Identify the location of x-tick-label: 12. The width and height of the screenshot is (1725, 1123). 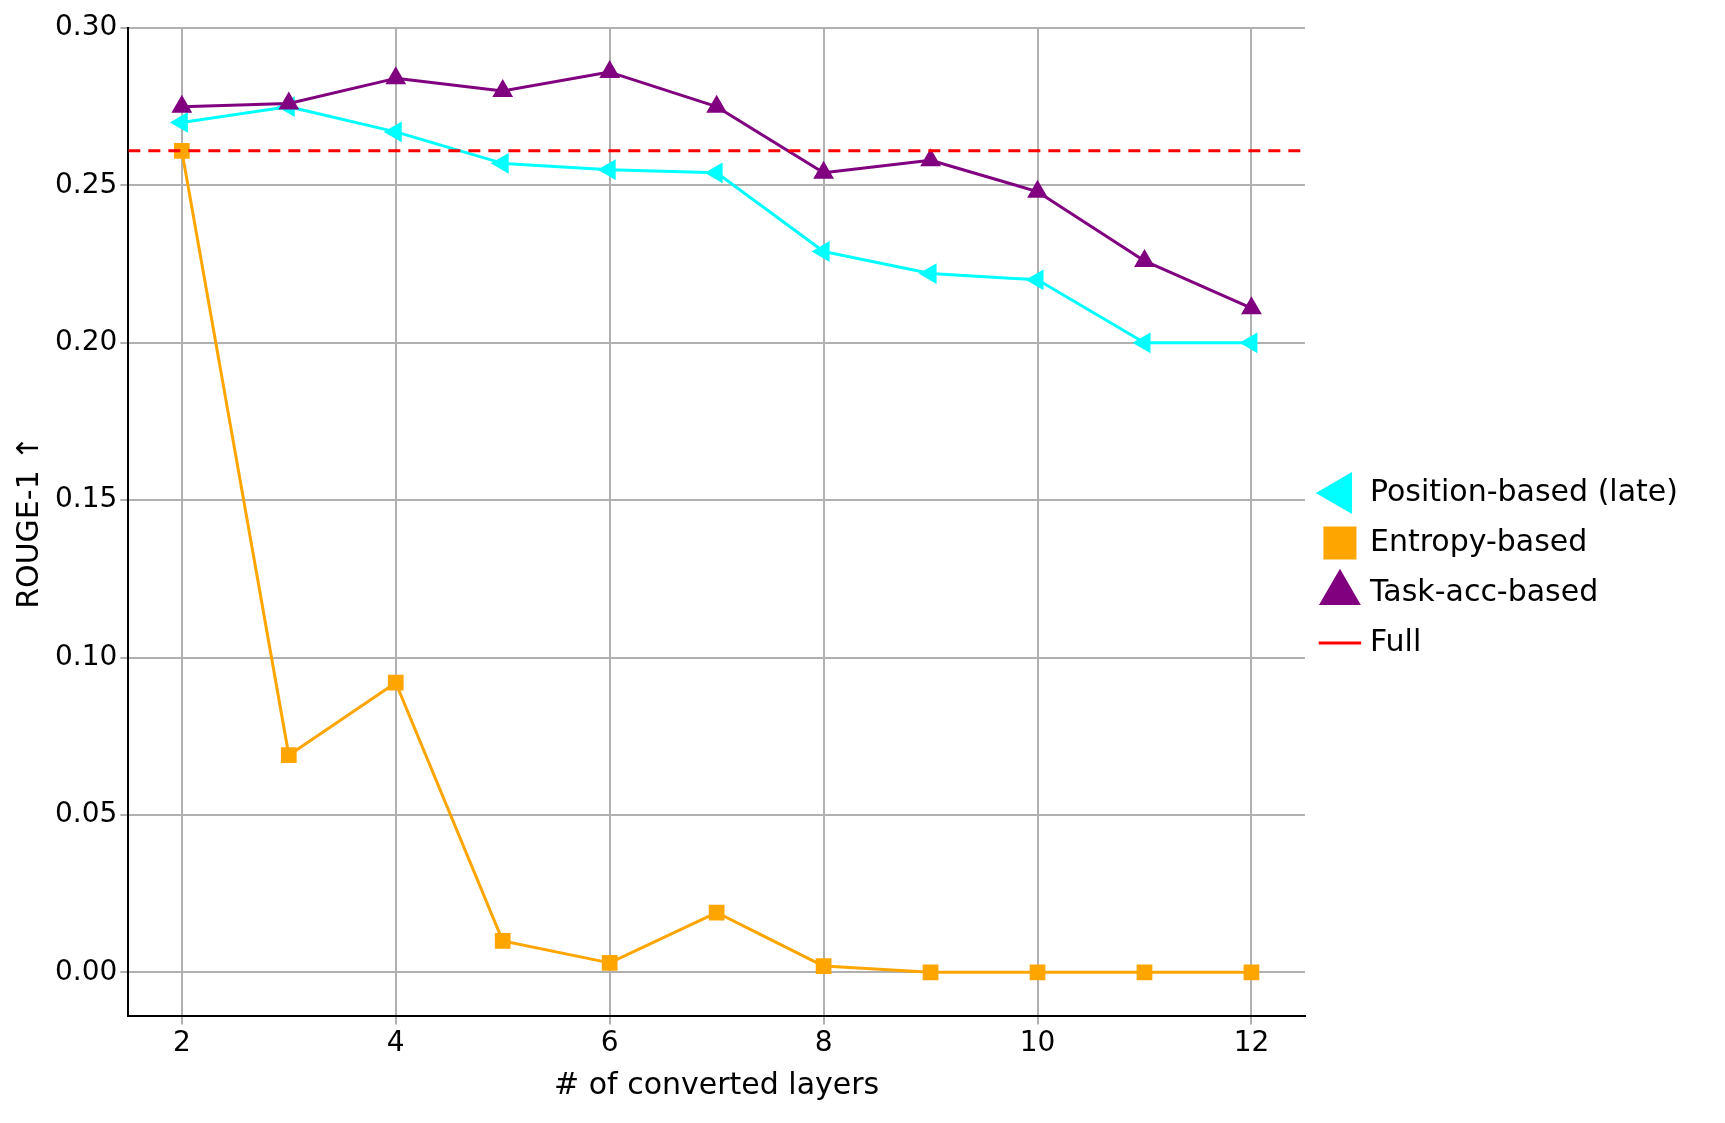
(1251, 1042).